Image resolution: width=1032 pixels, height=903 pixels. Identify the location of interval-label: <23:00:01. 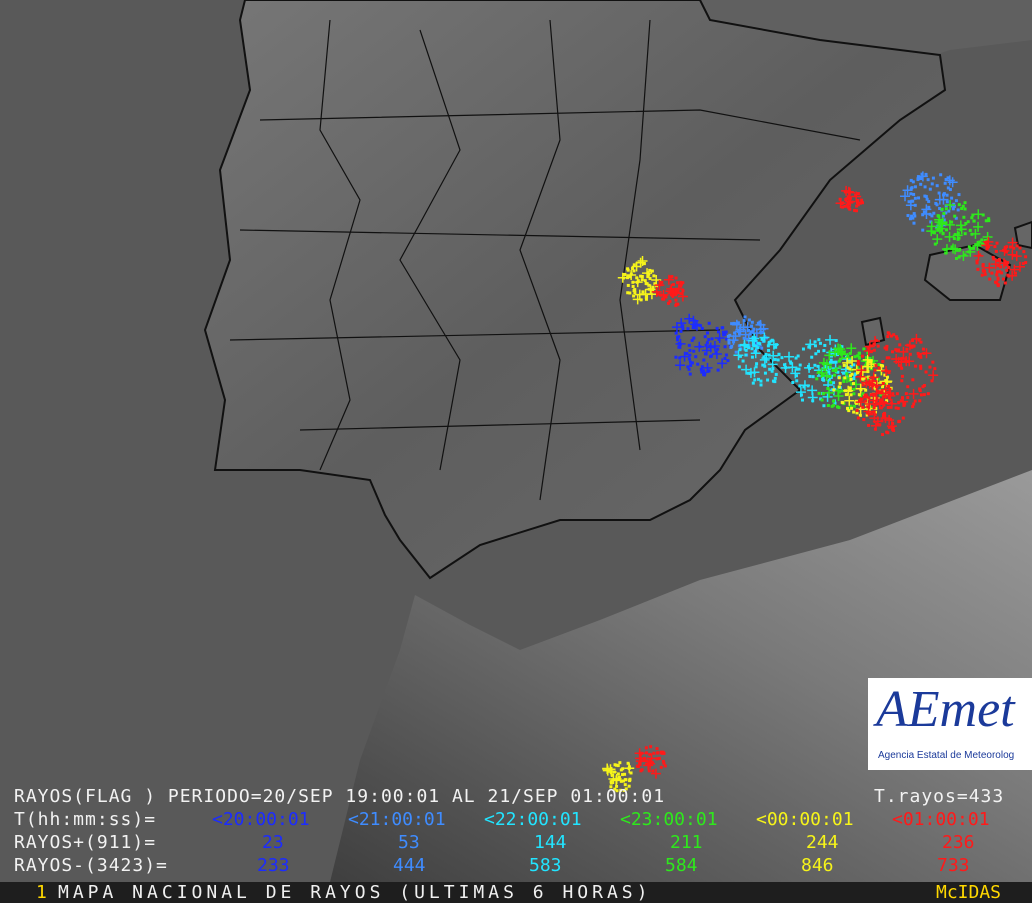
(669, 819).